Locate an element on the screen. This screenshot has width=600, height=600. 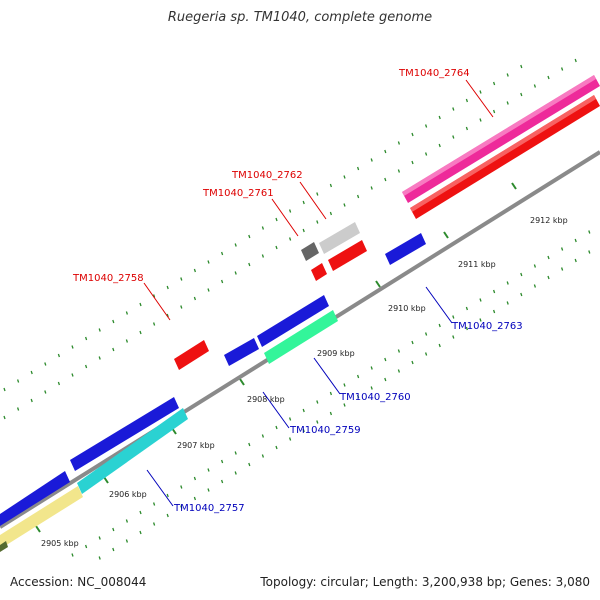
gene-bar-red-mid is located at coordinates (347, 255).